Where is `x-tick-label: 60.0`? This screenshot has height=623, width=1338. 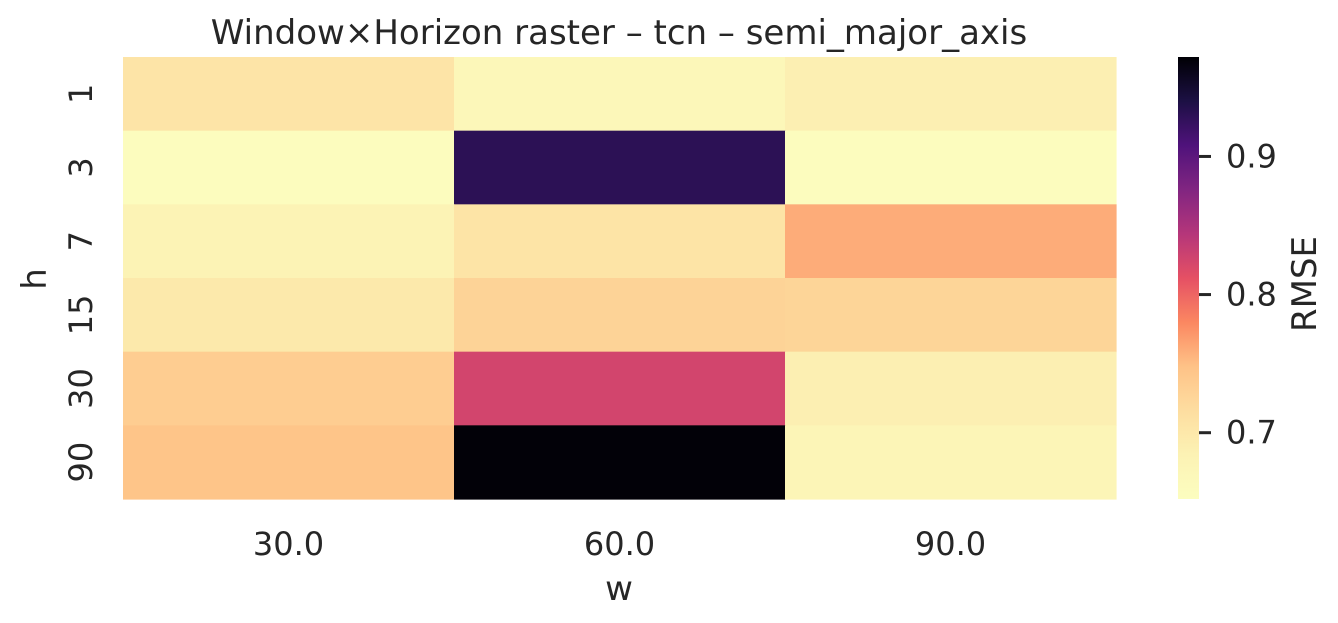
x-tick-label: 60.0 is located at coordinates (619, 544).